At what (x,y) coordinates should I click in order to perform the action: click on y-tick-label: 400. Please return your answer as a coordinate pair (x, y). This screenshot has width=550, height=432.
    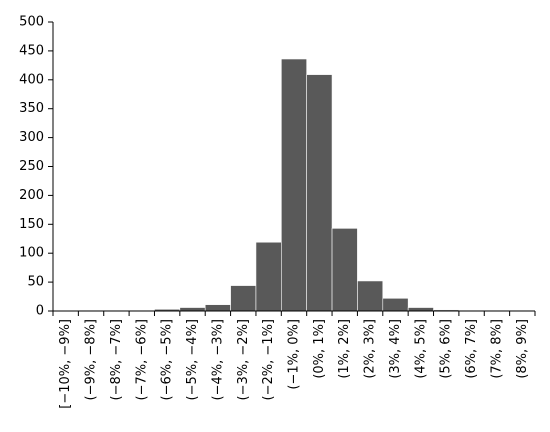
    Looking at the image, I should click on (31, 79).